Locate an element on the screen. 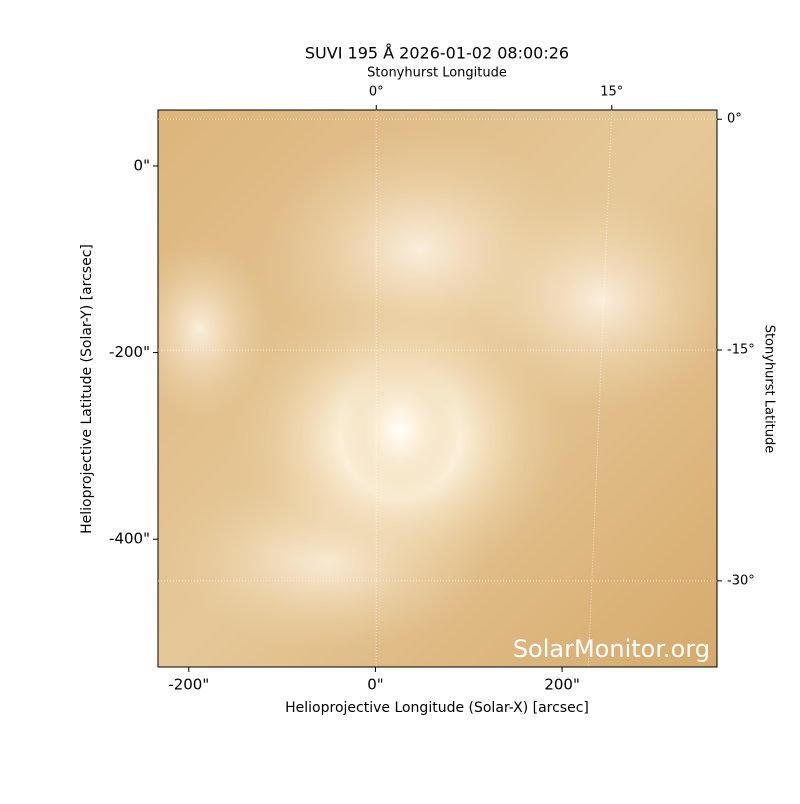  y2-tick-label: 0° is located at coordinates (734, 119).